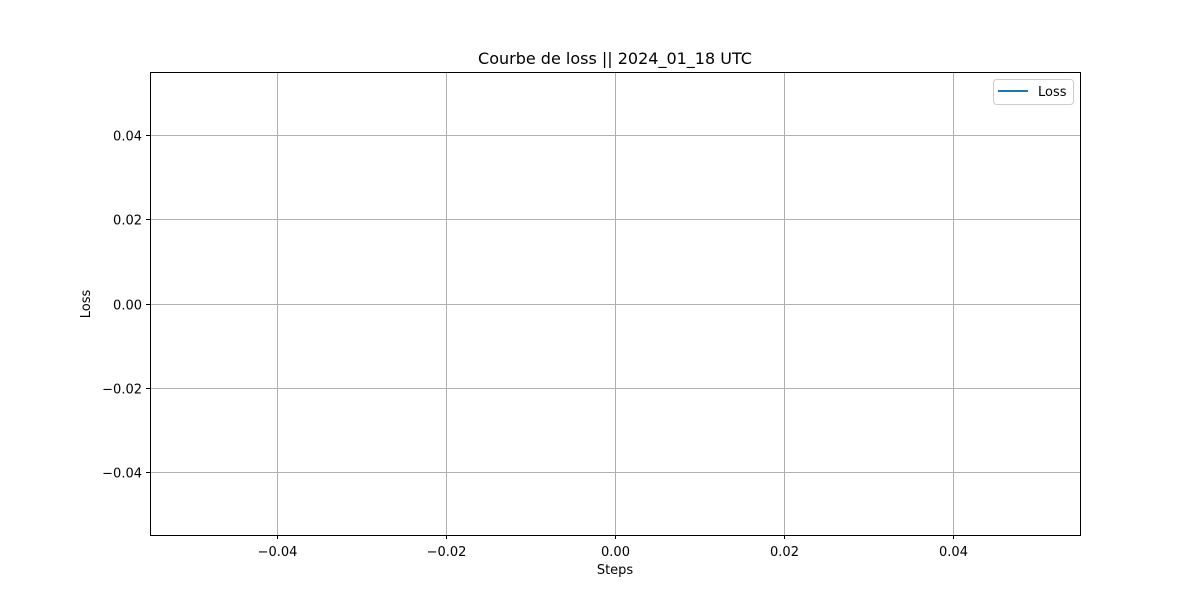  I want to click on legend: Loss, so click(1033, 92).